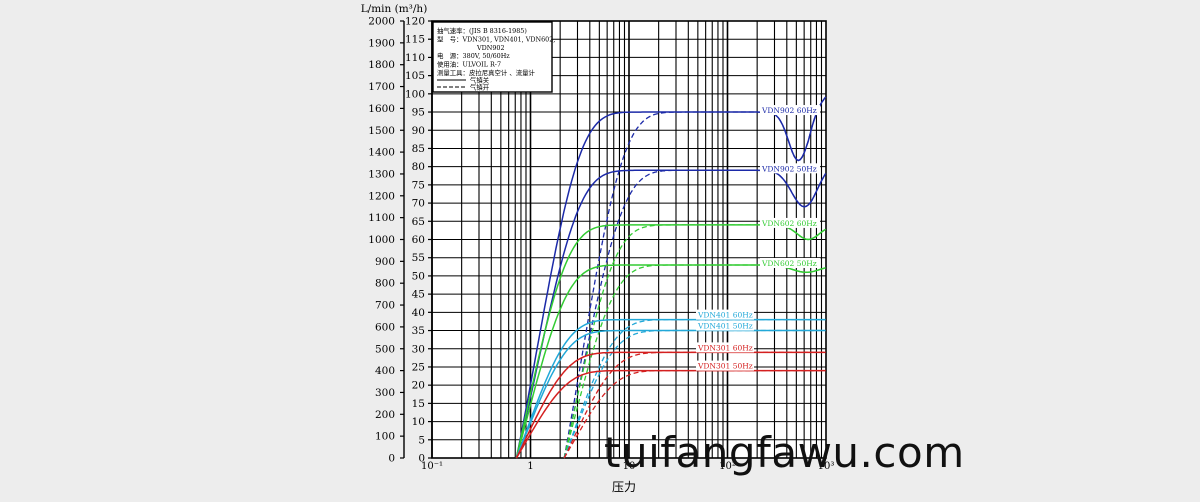  What do you see at coordinates (421, 440) in the screenshot?
I see `right-axis-tick-label: 5` at bounding box center [421, 440].